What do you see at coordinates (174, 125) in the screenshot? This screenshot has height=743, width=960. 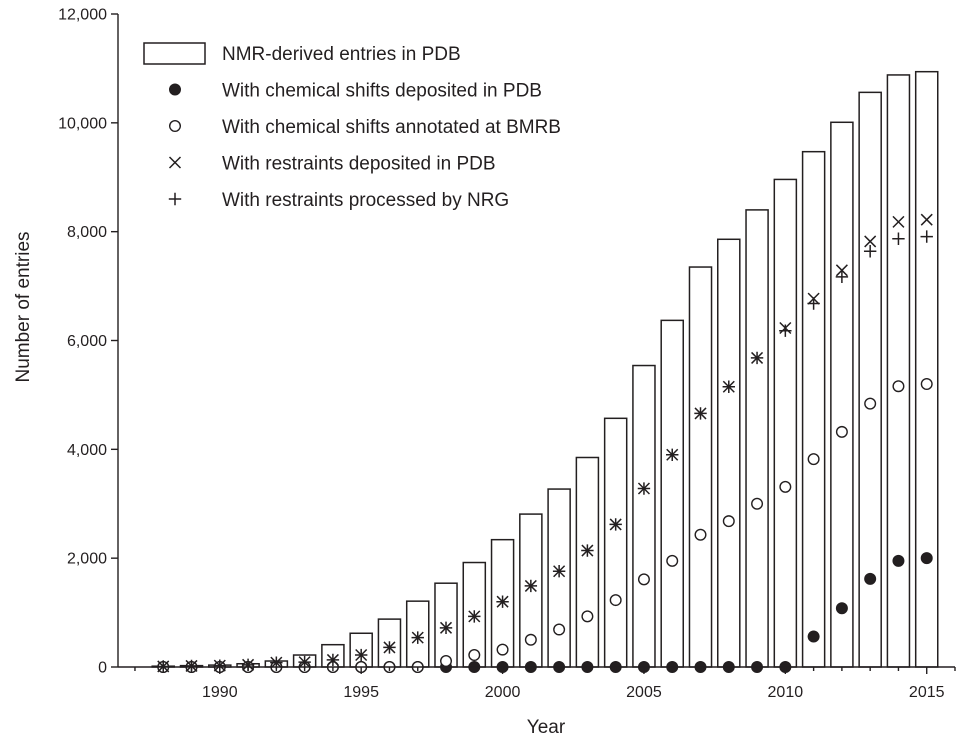 I see `legend-open-circle-swatch` at bounding box center [174, 125].